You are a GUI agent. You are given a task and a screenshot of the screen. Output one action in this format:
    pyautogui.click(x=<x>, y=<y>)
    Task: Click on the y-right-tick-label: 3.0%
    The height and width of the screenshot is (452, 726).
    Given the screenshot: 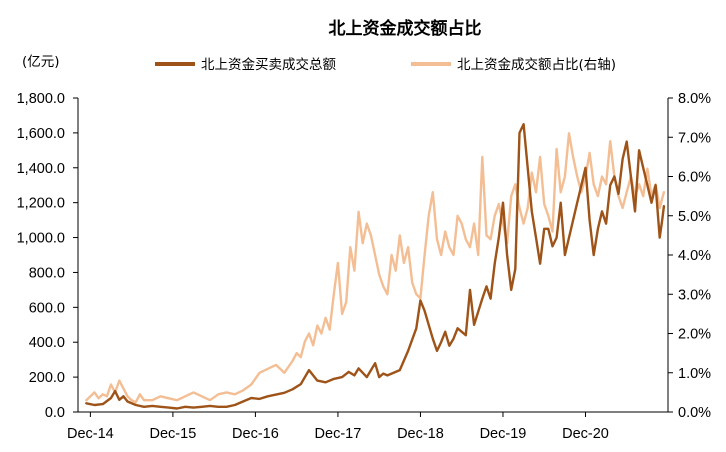 What is the action you would take?
    pyautogui.click(x=694, y=295)
    